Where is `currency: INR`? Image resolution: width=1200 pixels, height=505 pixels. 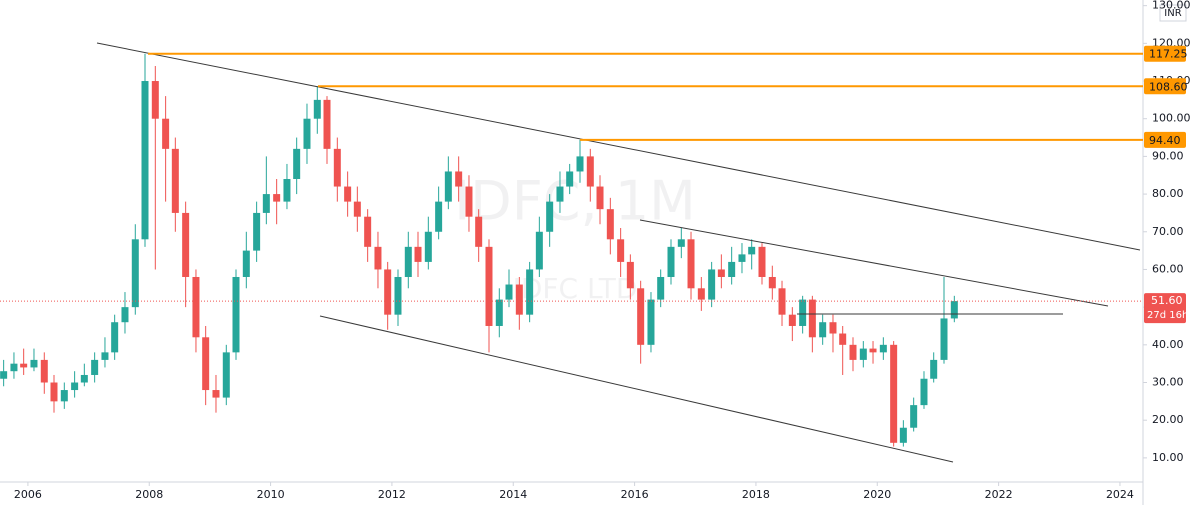
currency: INR is located at coordinates (1172, 13).